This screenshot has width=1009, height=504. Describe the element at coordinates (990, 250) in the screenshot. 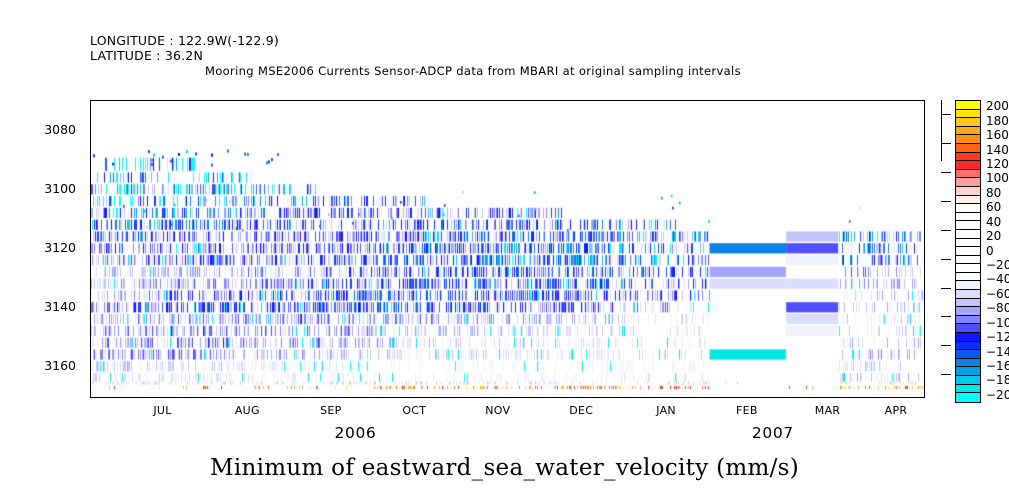

I see `colorbar-tick-label: 0` at that location.